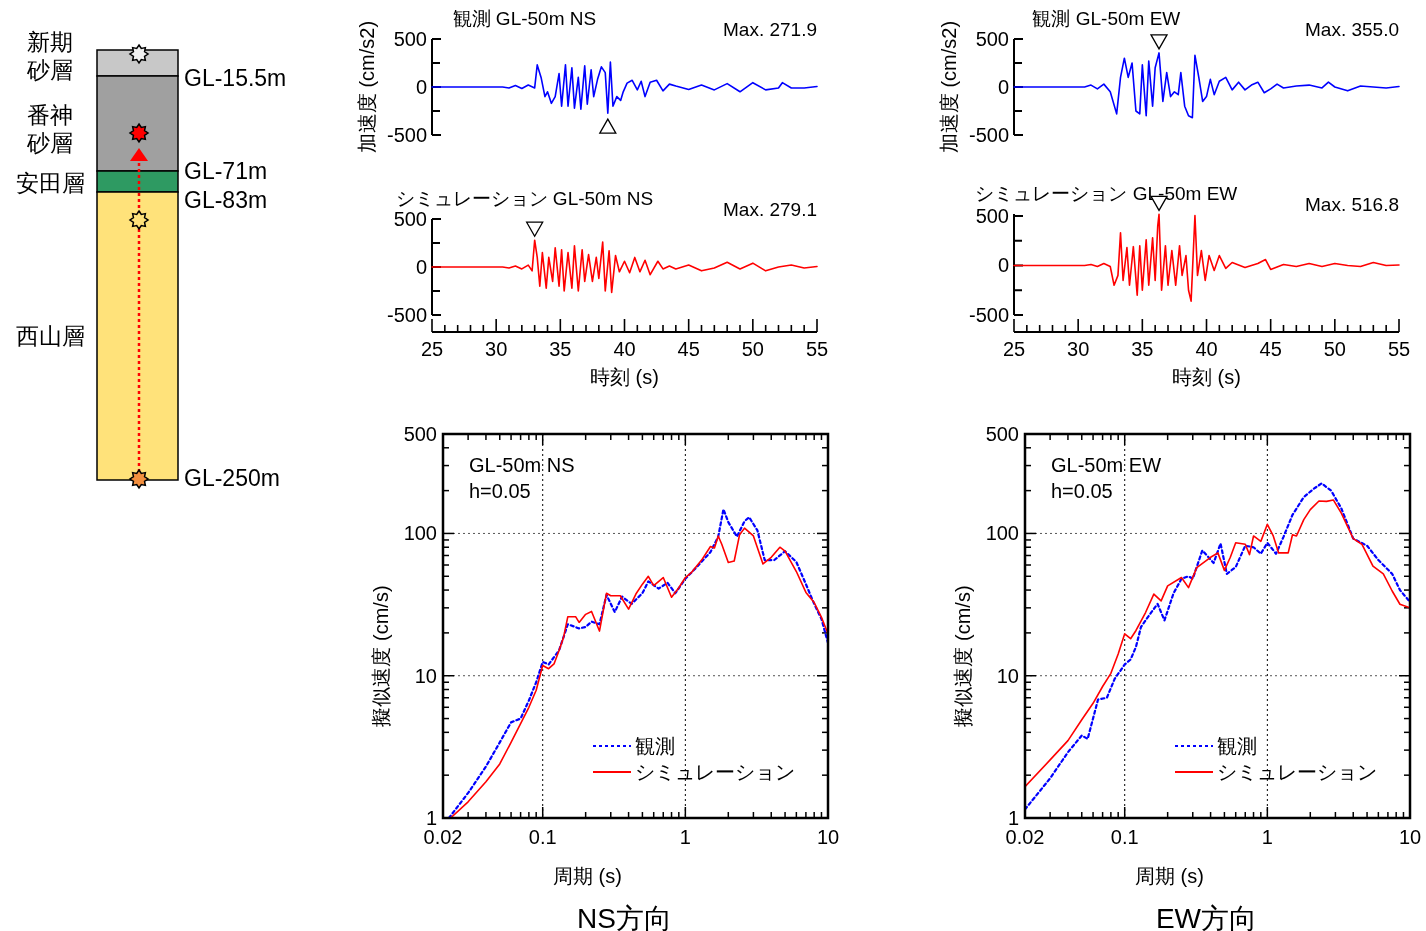 Image resolution: width=1426 pixels, height=931 pixels. What do you see at coordinates (524, 18) in the screenshot?
I see `chart-title: 観測 GL-50m NS` at bounding box center [524, 18].